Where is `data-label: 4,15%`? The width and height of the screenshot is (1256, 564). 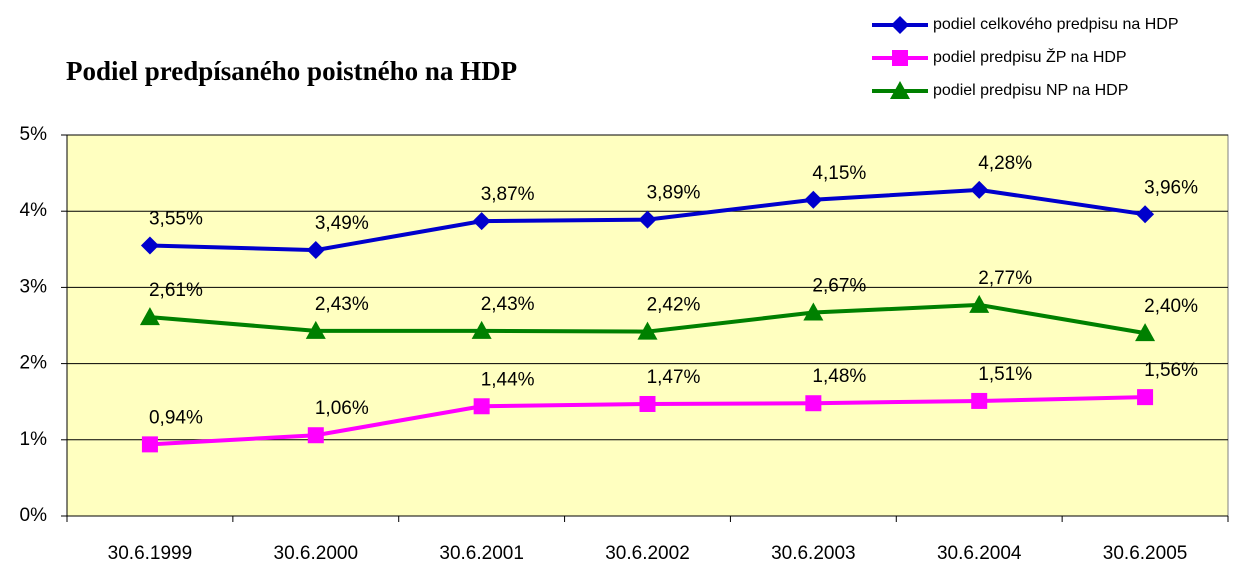 data-label: 4,15% is located at coordinates (839, 173).